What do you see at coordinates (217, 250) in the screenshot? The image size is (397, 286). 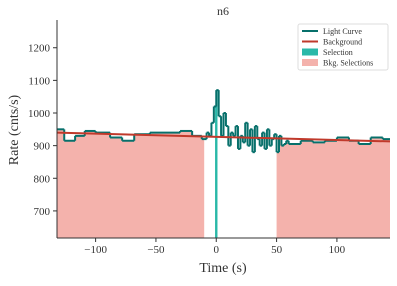 I see `x-tick-label: 0` at bounding box center [217, 250].